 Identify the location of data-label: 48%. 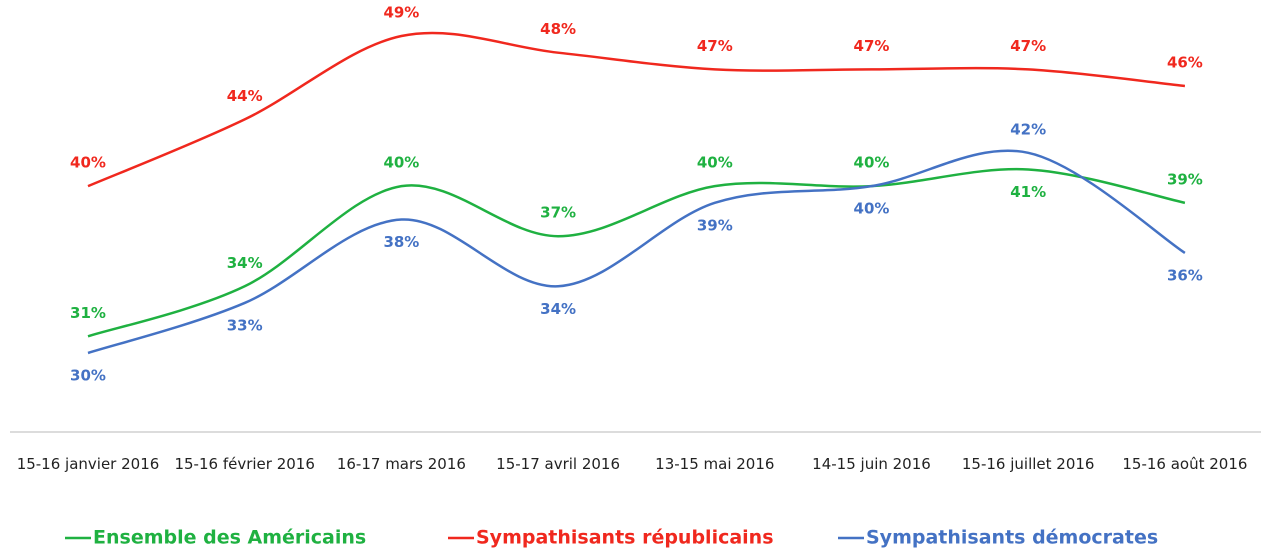
(558, 29).